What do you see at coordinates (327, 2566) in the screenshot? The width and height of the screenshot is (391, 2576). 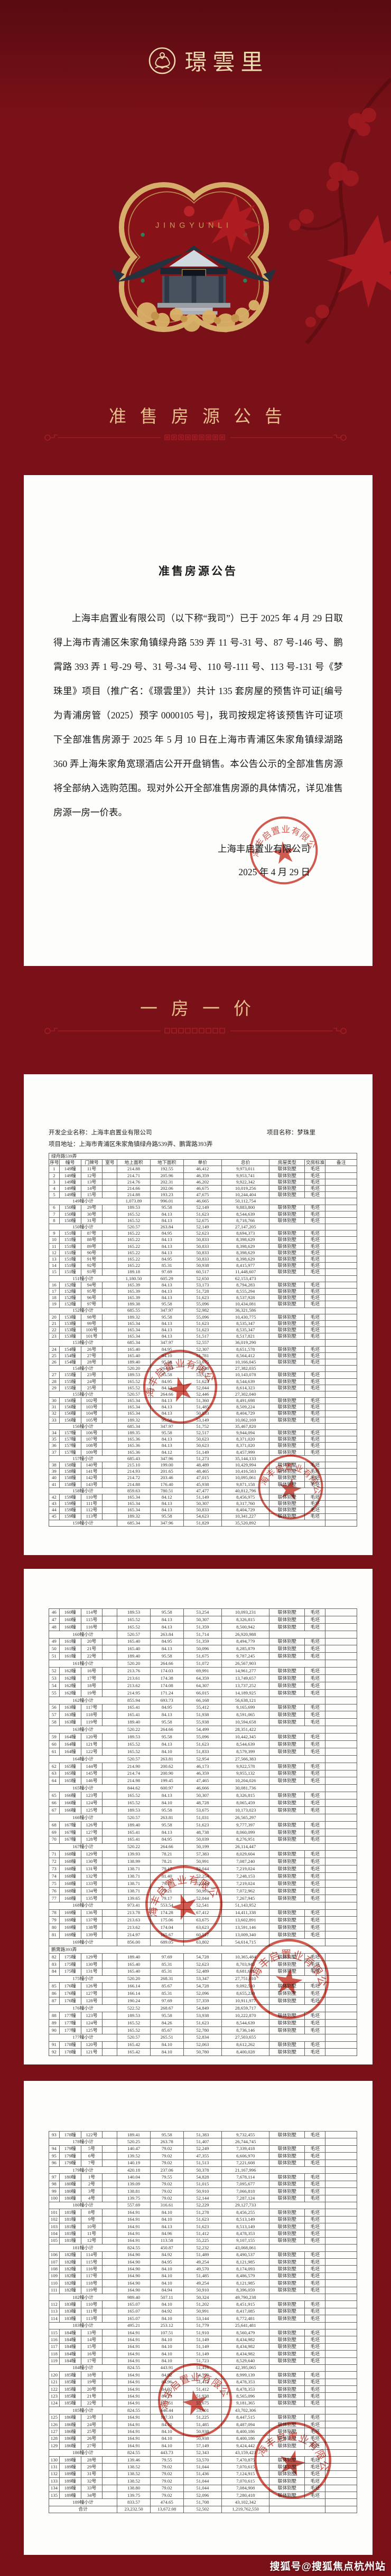 I see `watermark: 搜狐号@搜狐焦点杭州站` at bounding box center [327, 2566].